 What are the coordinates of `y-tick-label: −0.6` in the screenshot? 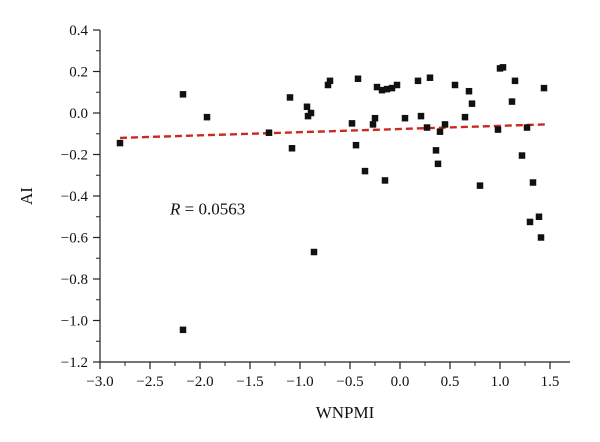 It's located at (75, 239).